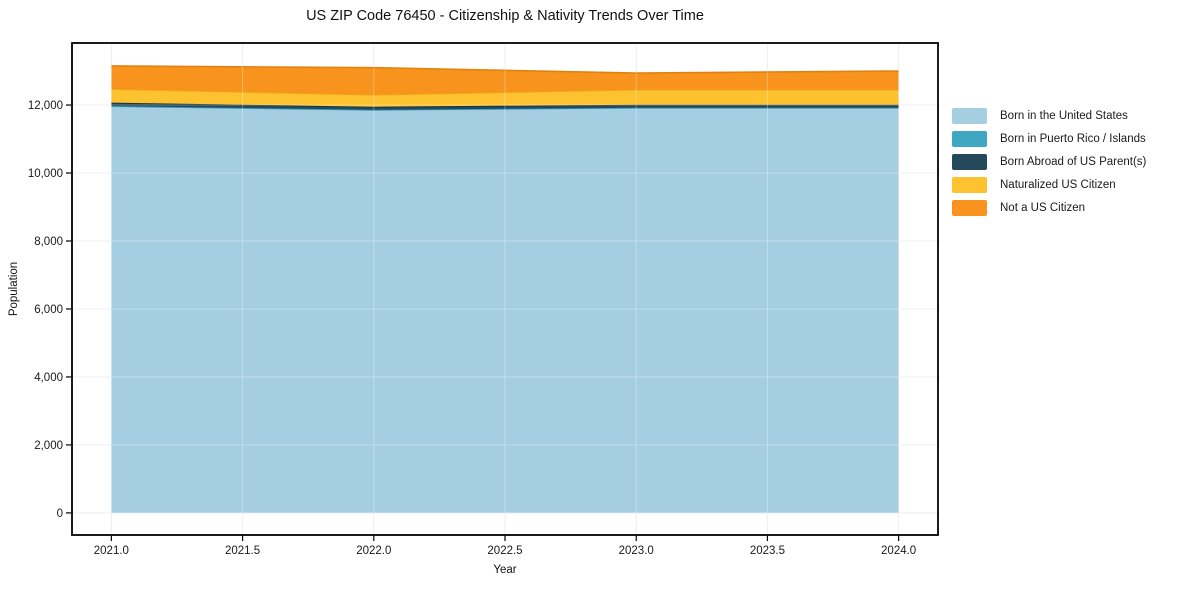  I want to click on y-tick-label: 12,000, so click(45, 106).